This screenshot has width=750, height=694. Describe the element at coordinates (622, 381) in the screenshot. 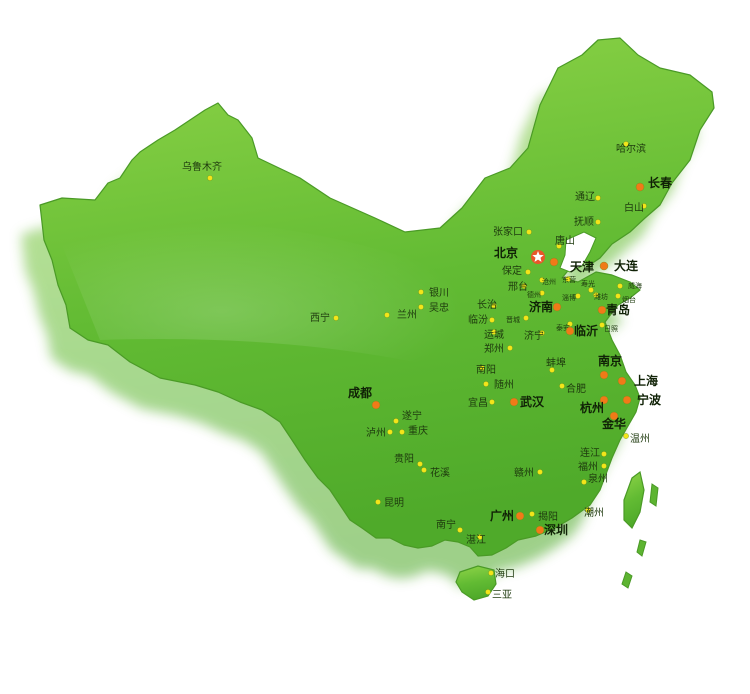

I see `city-41-dot` at that location.